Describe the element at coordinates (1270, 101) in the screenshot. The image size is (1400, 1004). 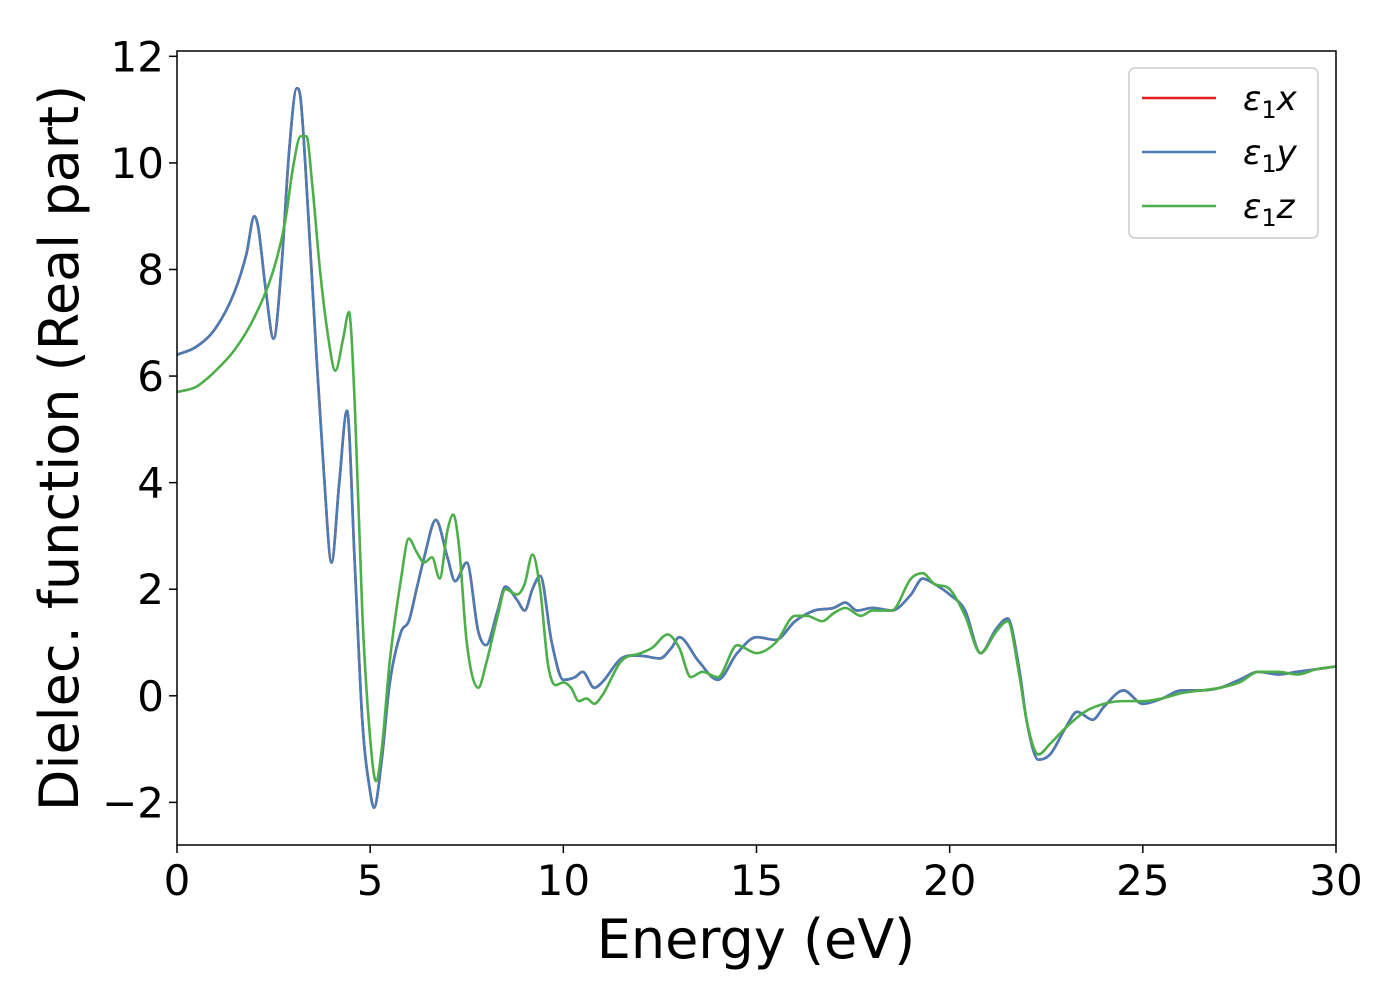
I see `legend-label-x: ε1x` at that location.